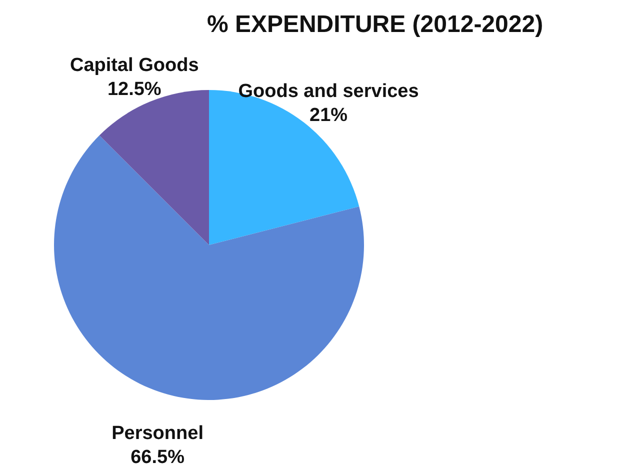  I want to click on data-label: 21%, so click(329, 115).